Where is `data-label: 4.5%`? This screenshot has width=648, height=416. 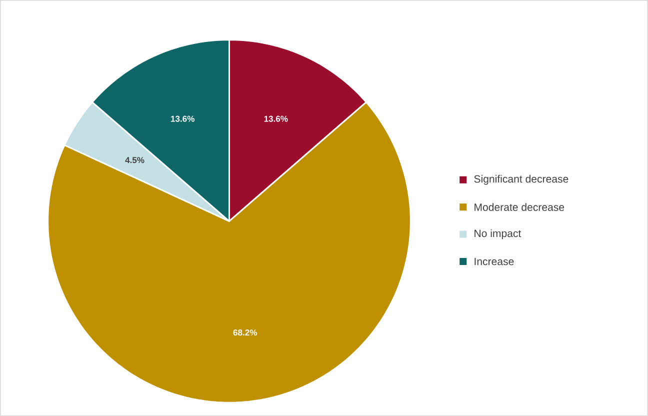
data-label: 4.5% is located at coordinates (134, 160).